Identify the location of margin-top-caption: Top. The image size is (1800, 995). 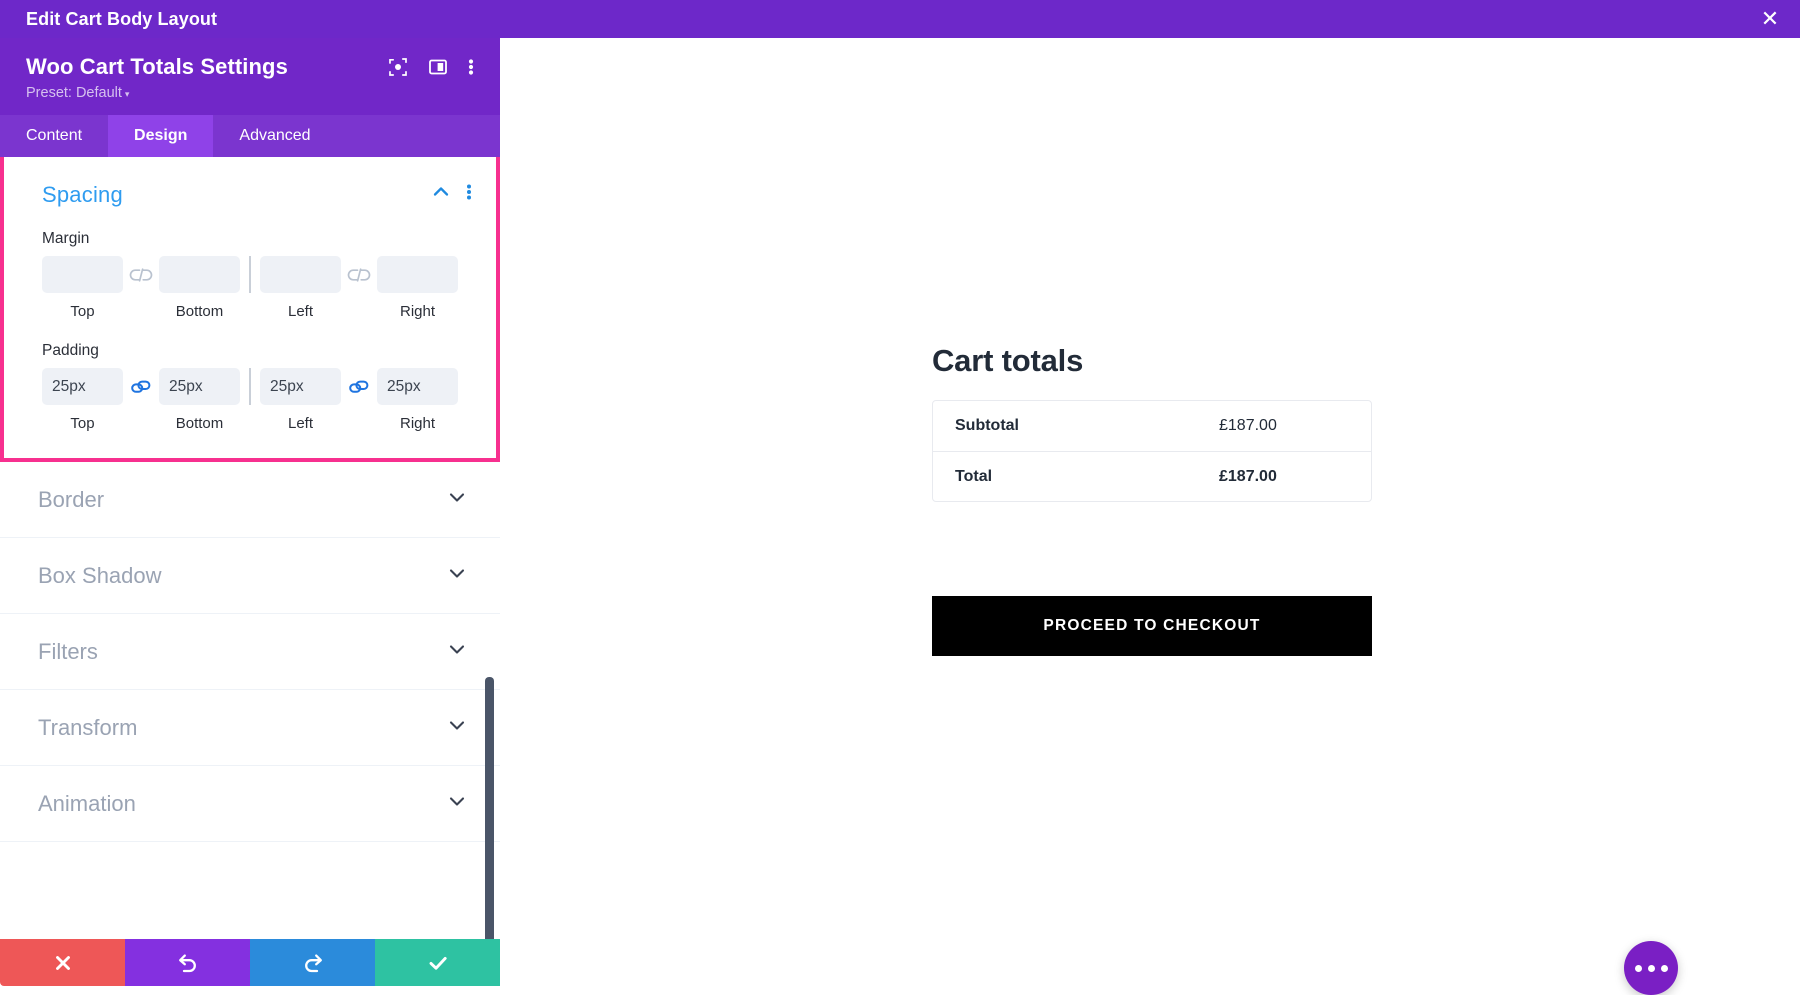
(82, 311).